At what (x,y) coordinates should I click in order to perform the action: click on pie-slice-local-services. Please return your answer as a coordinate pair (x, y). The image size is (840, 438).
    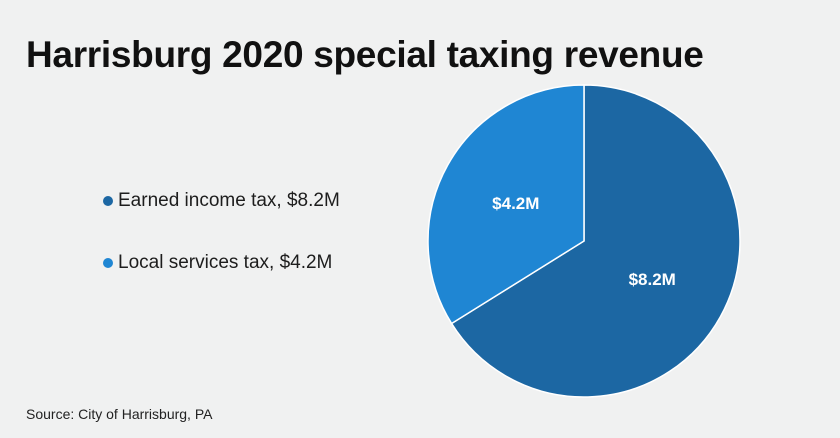
    Looking at the image, I should click on (506, 204).